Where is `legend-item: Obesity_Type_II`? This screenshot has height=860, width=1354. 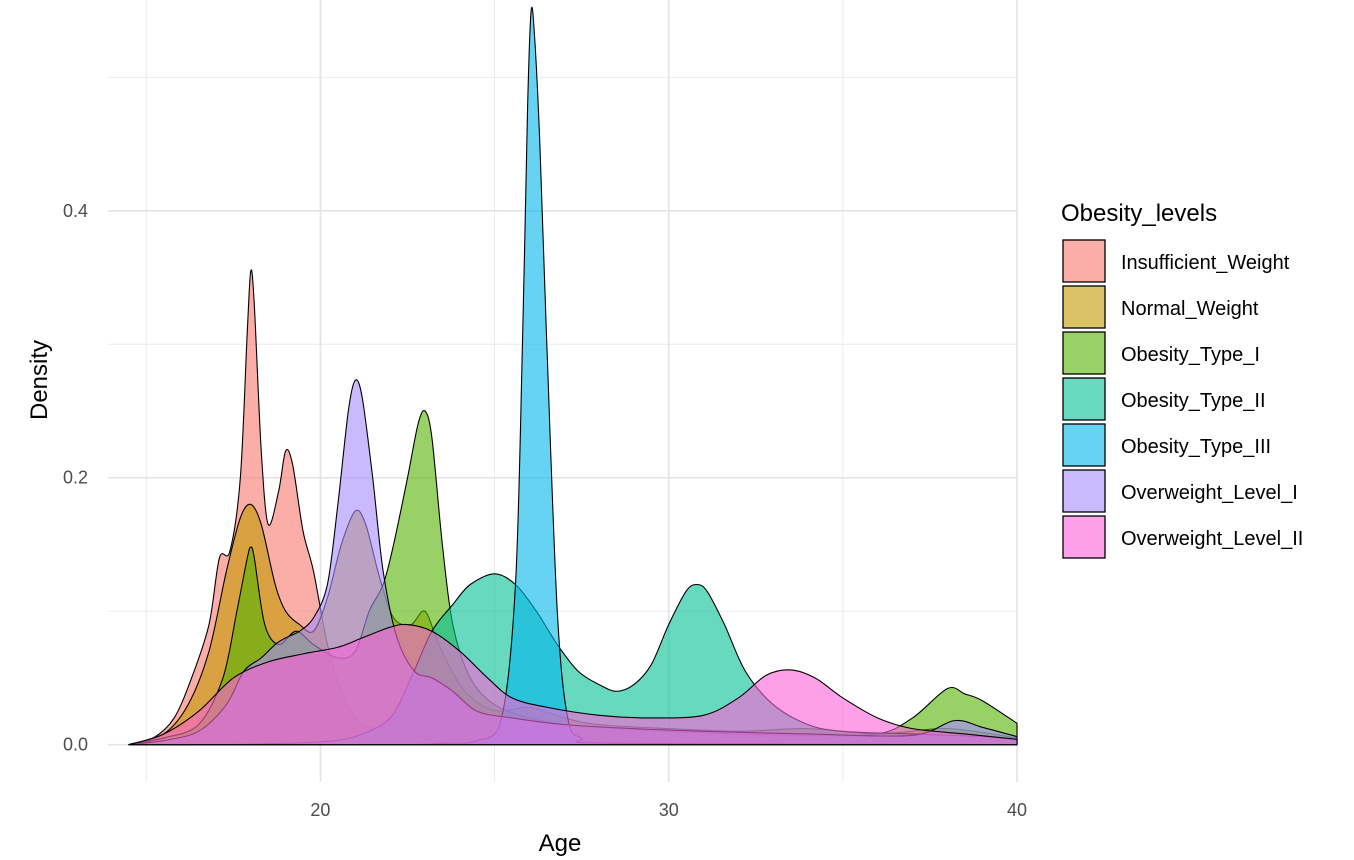 legend-item: Obesity_Type_II is located at coordinates (1164, 399).